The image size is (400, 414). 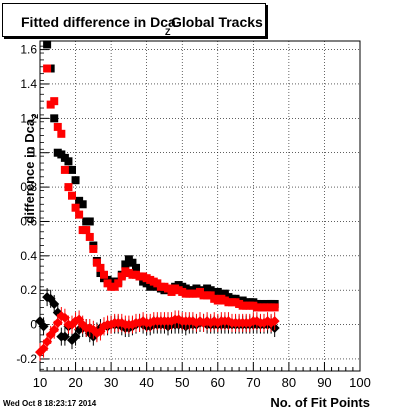 I want to click on y-tick-label: 1.6, so click(x=28, y=50).